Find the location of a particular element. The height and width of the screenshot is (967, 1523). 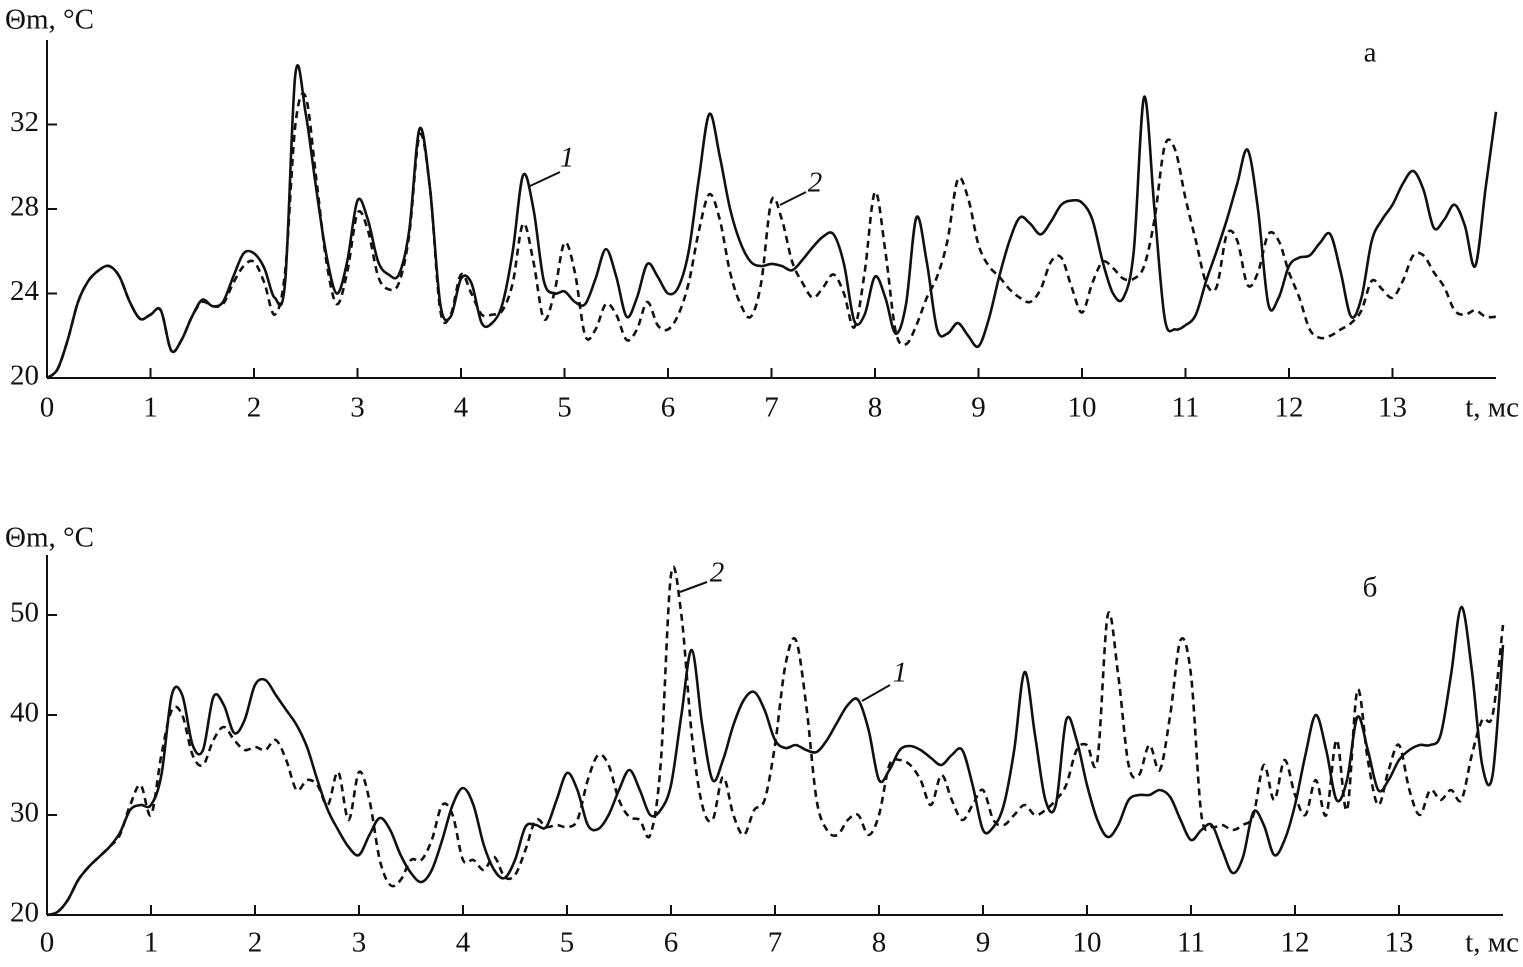

y-tick-label: 32 is located at coordinates (24, 122).